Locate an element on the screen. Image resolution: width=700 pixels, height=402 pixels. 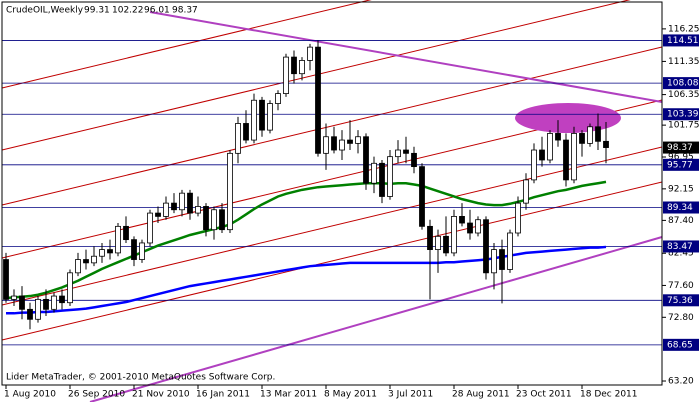
y-tick-label: 82.45 is located at coordinates (681, 254).